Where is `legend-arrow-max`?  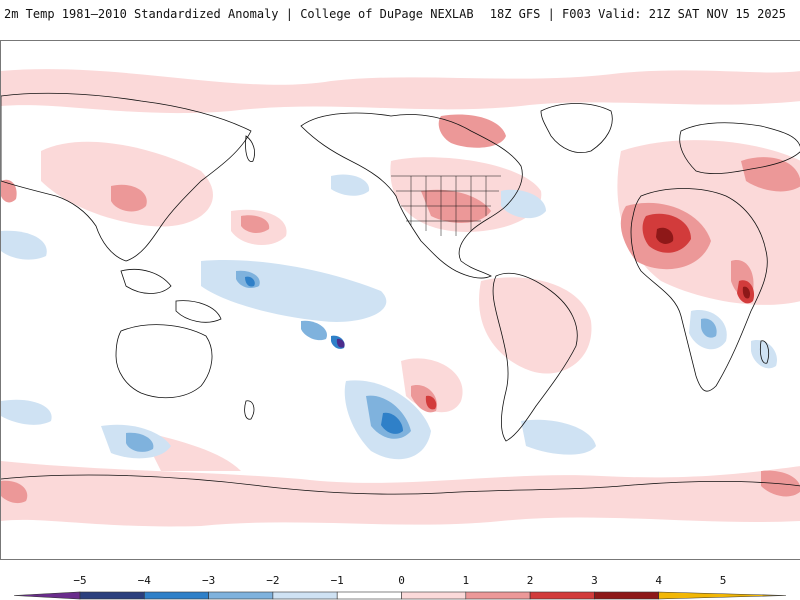 legend-arrow-max is located at coordinates (722, 595).